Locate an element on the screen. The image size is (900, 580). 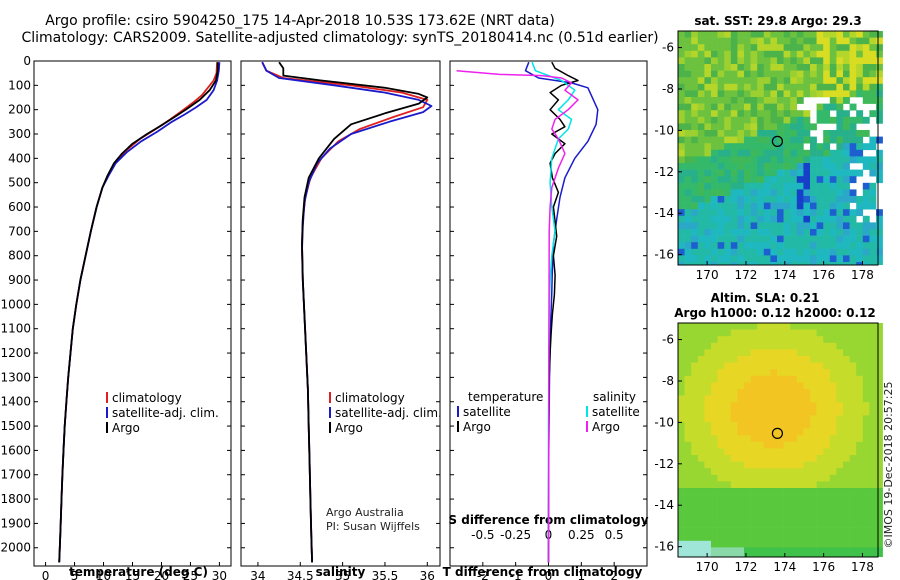
salinity-x-tick-label: 35.5 is located at coordinates (385, 574).